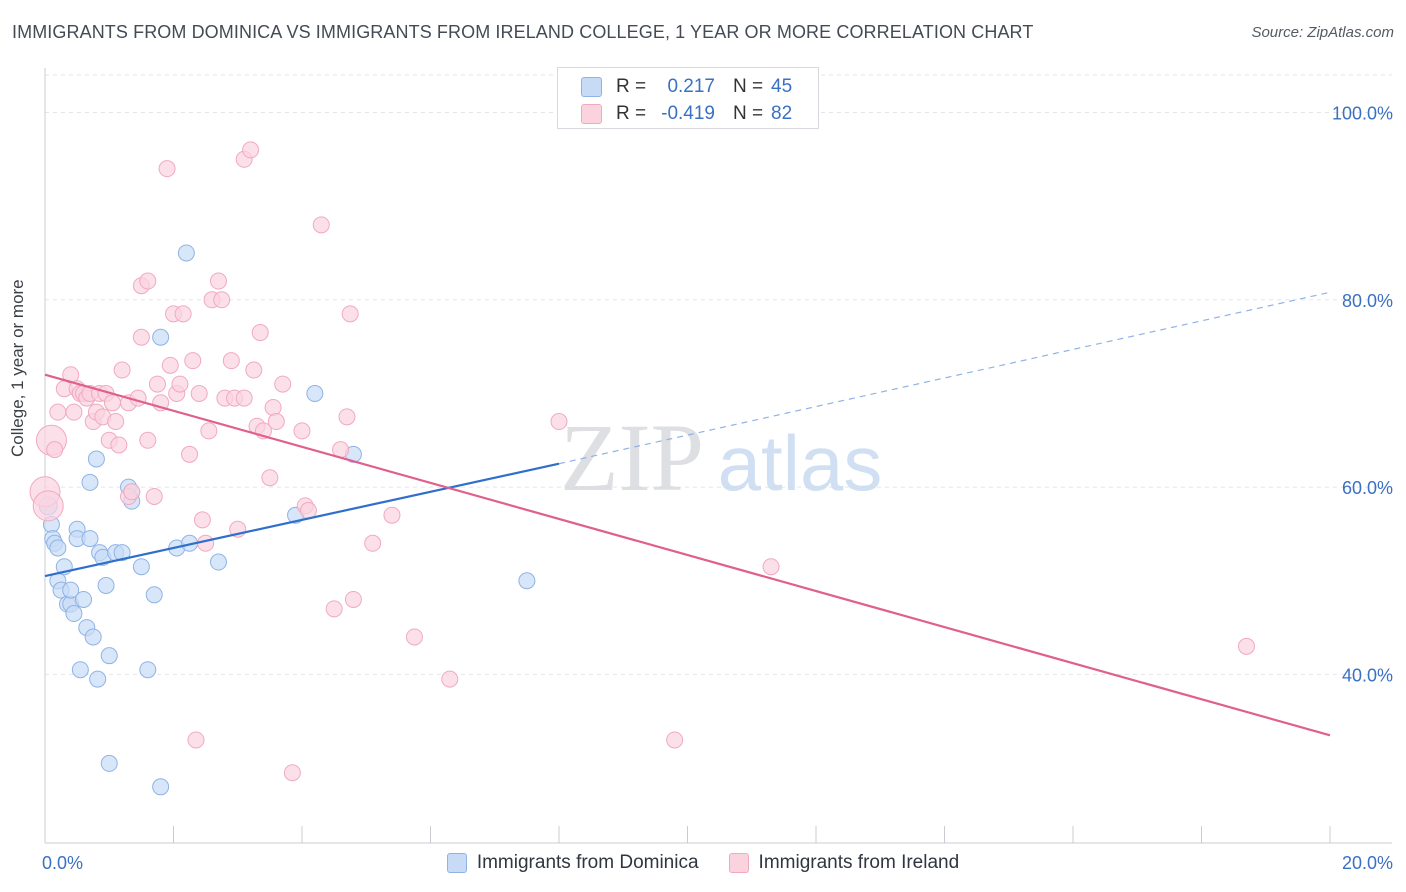 This screenshot has height=892, width=1406. I want to click on r-value: 0.217, so click(691, 86).